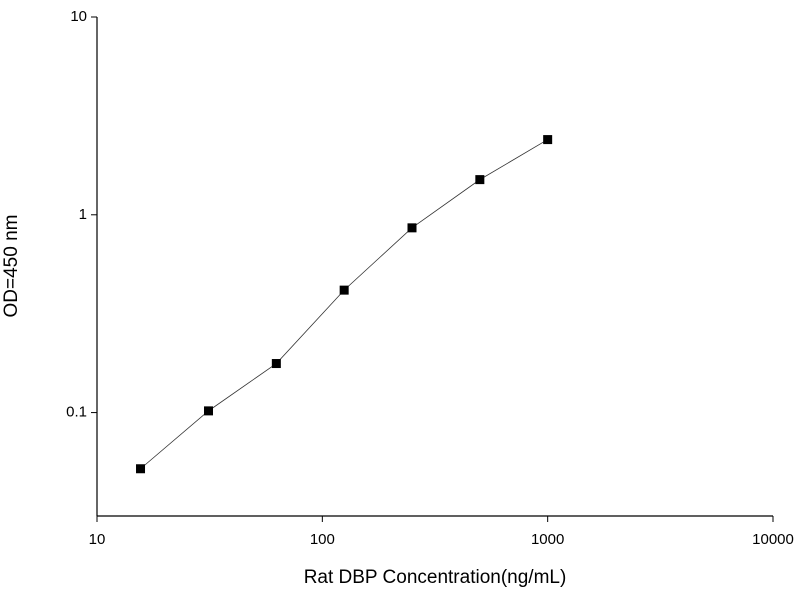  I want to click on y-tick-label: 0.1, so click(76, 412).